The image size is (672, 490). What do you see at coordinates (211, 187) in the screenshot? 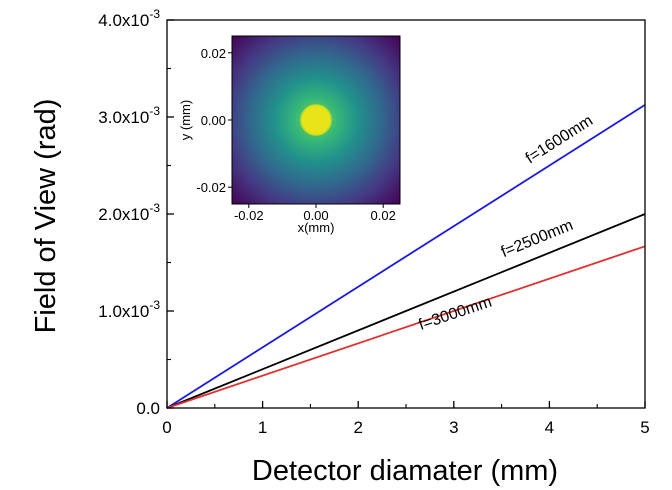
I see `inset-y-tick-label: -0.02` at bounding box center [211, 187].